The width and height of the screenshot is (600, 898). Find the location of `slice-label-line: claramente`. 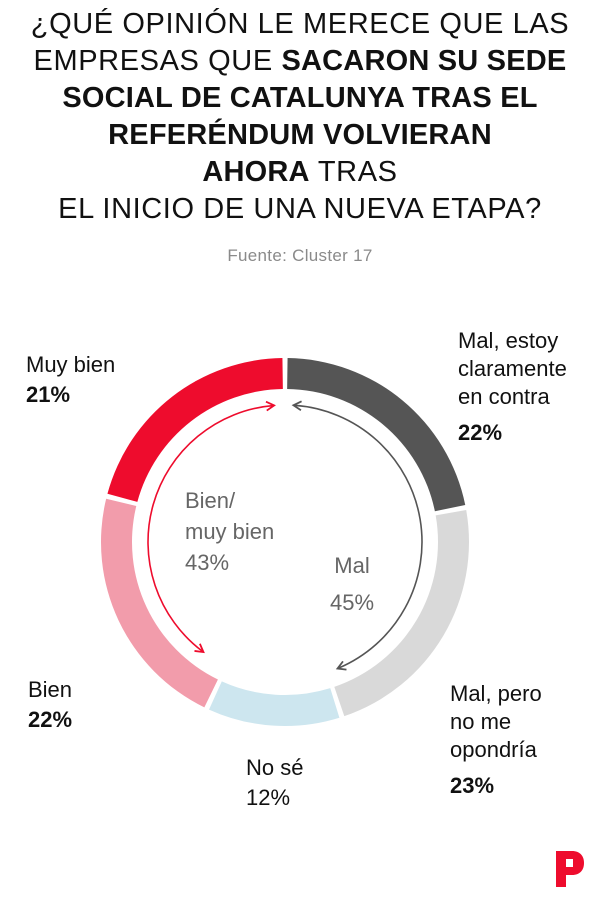

slice-label-line: claramente is located at coordinates (512, 368).